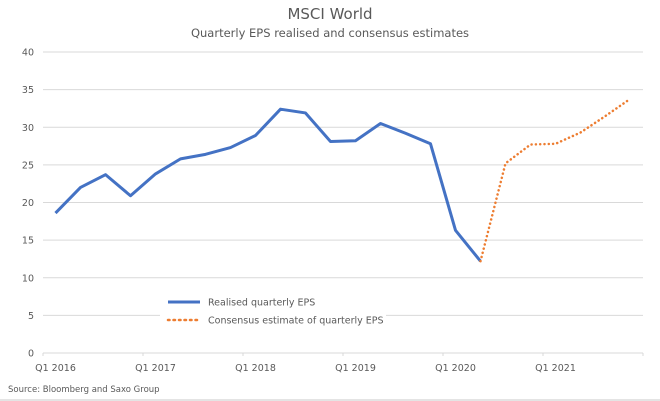 This screenshot has width=660, height=401. I want to click on x-tick-label: Q1 2020, so click(455, 368).